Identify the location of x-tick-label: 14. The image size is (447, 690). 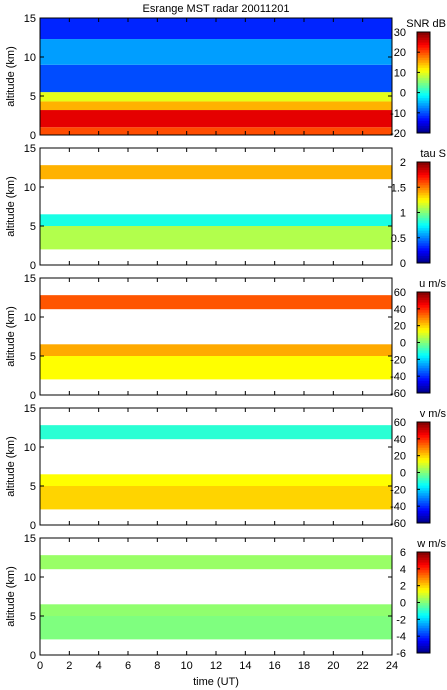
(245, 666).